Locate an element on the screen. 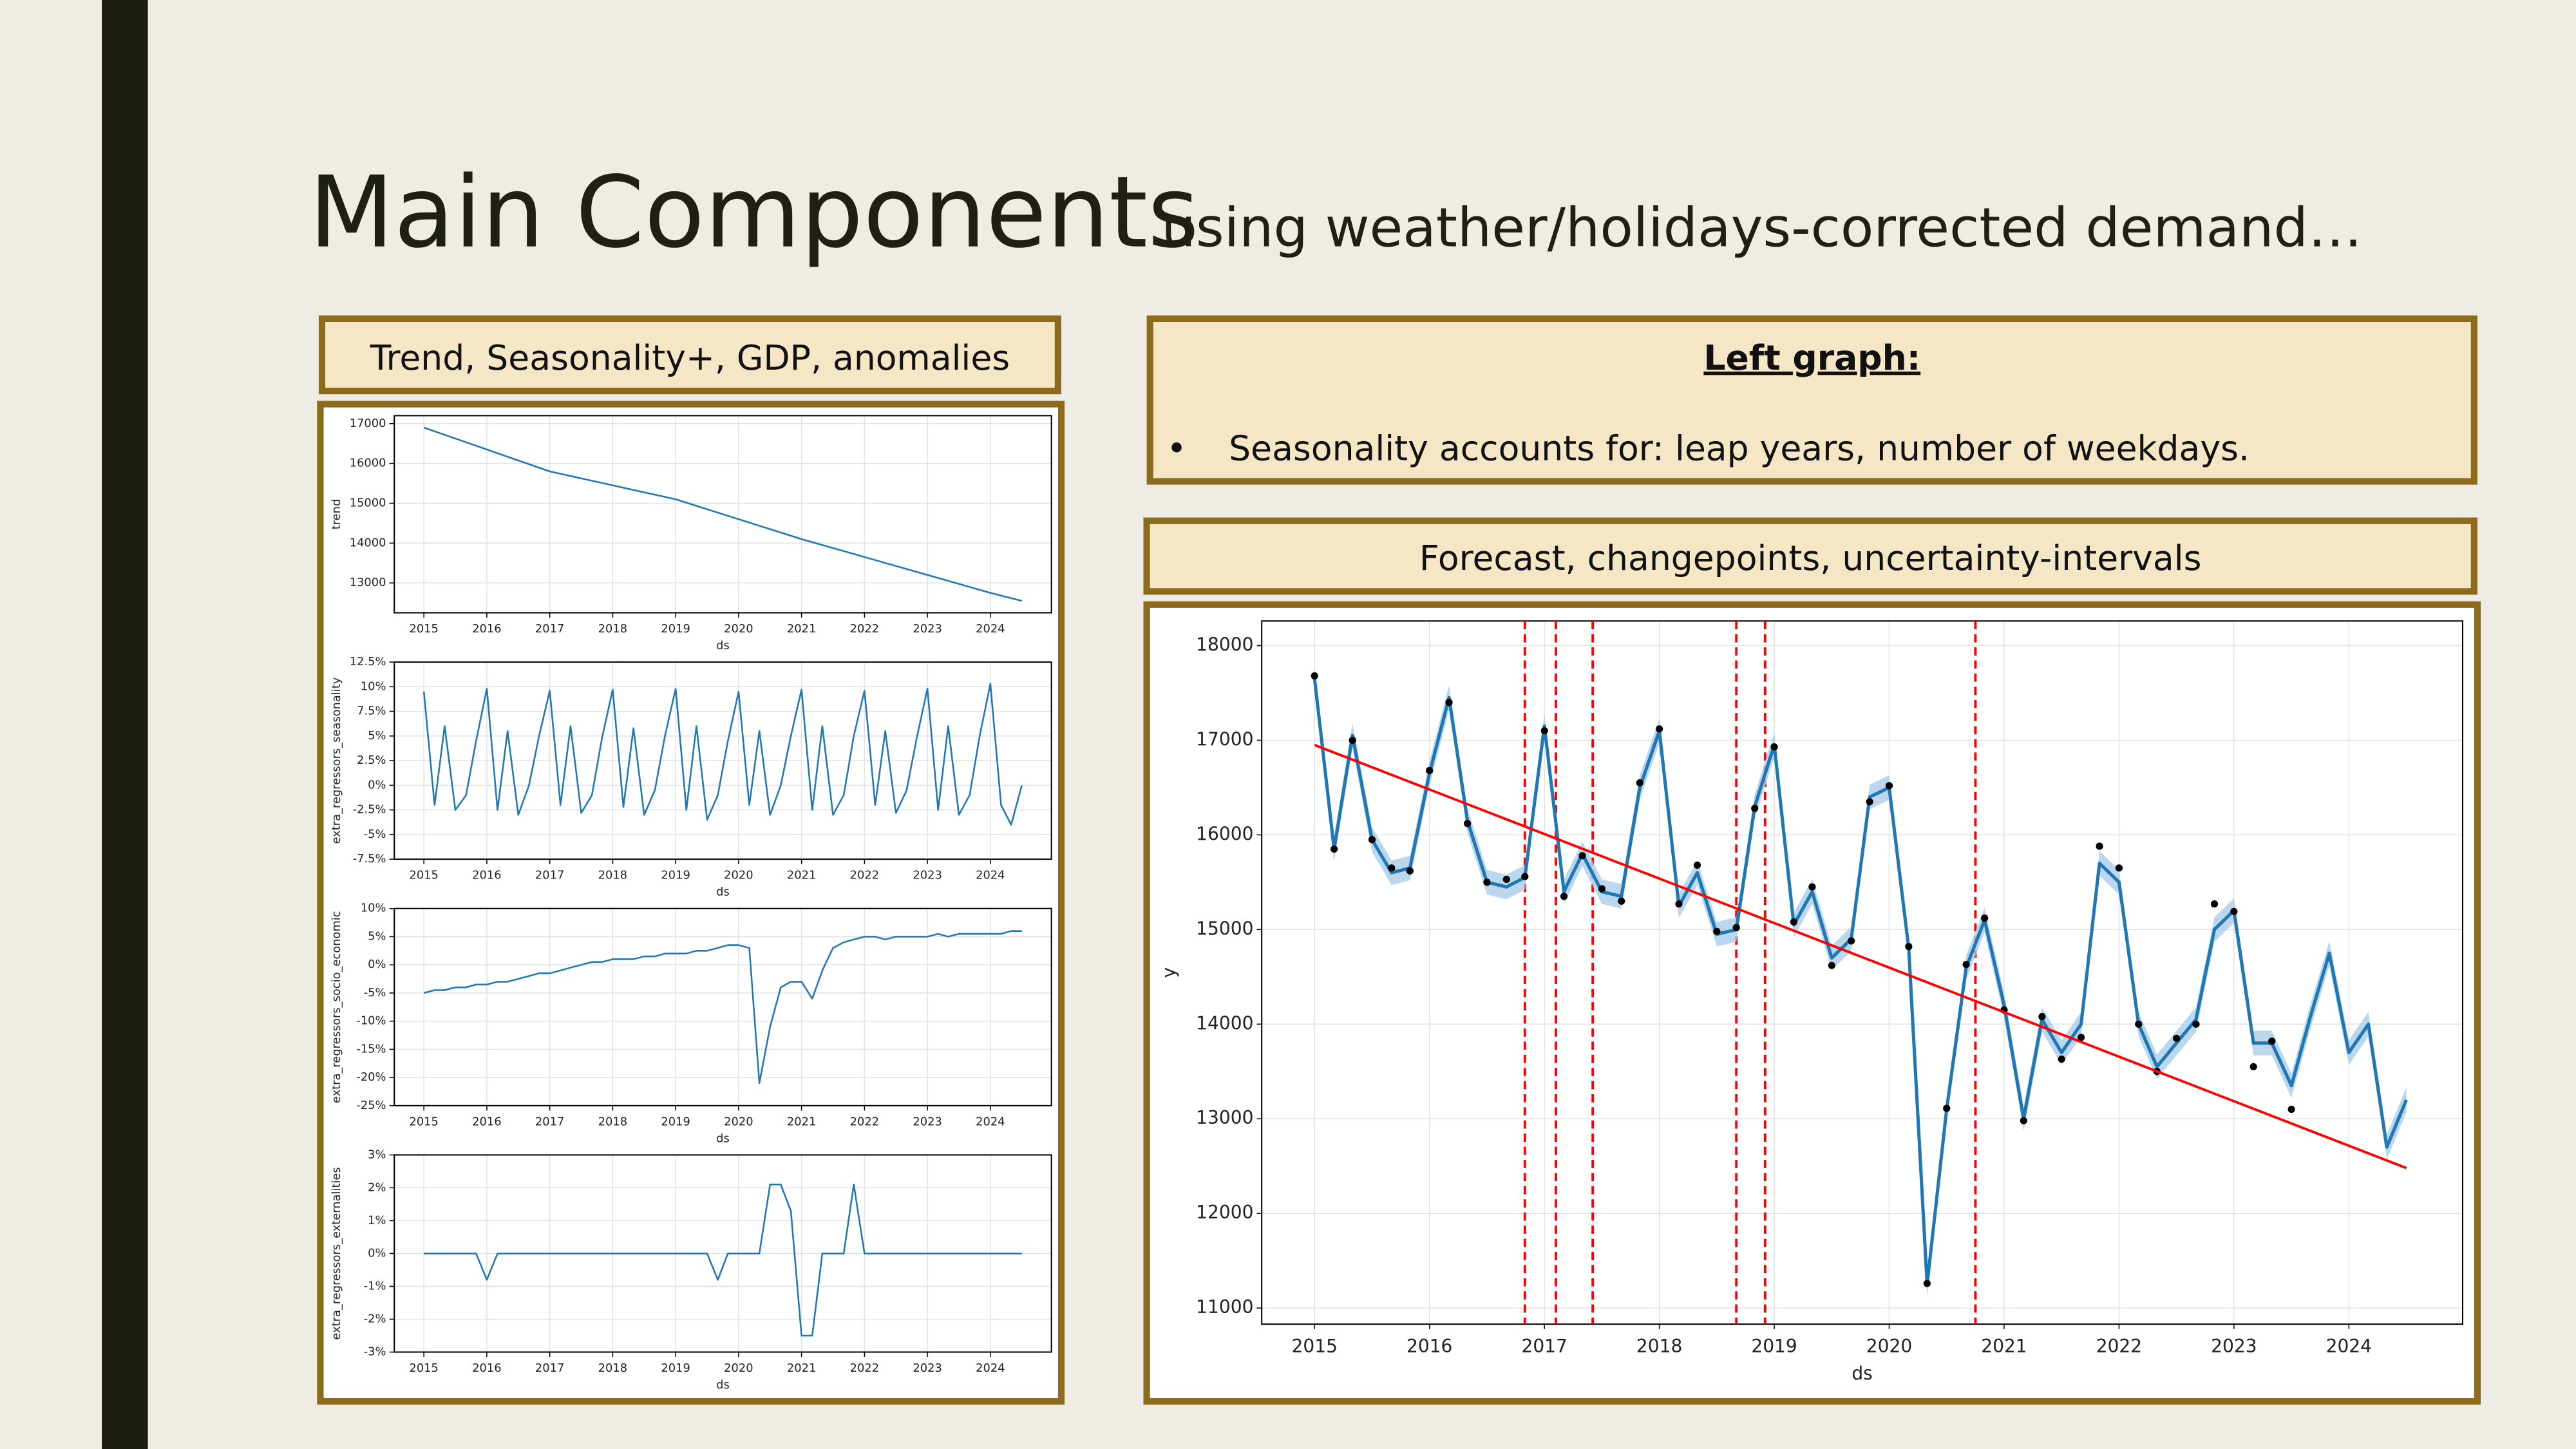 Image resolution: width=2576 pixels, height=1449 pixels. slide-title: Main Components is located at coordinates (754, 213).